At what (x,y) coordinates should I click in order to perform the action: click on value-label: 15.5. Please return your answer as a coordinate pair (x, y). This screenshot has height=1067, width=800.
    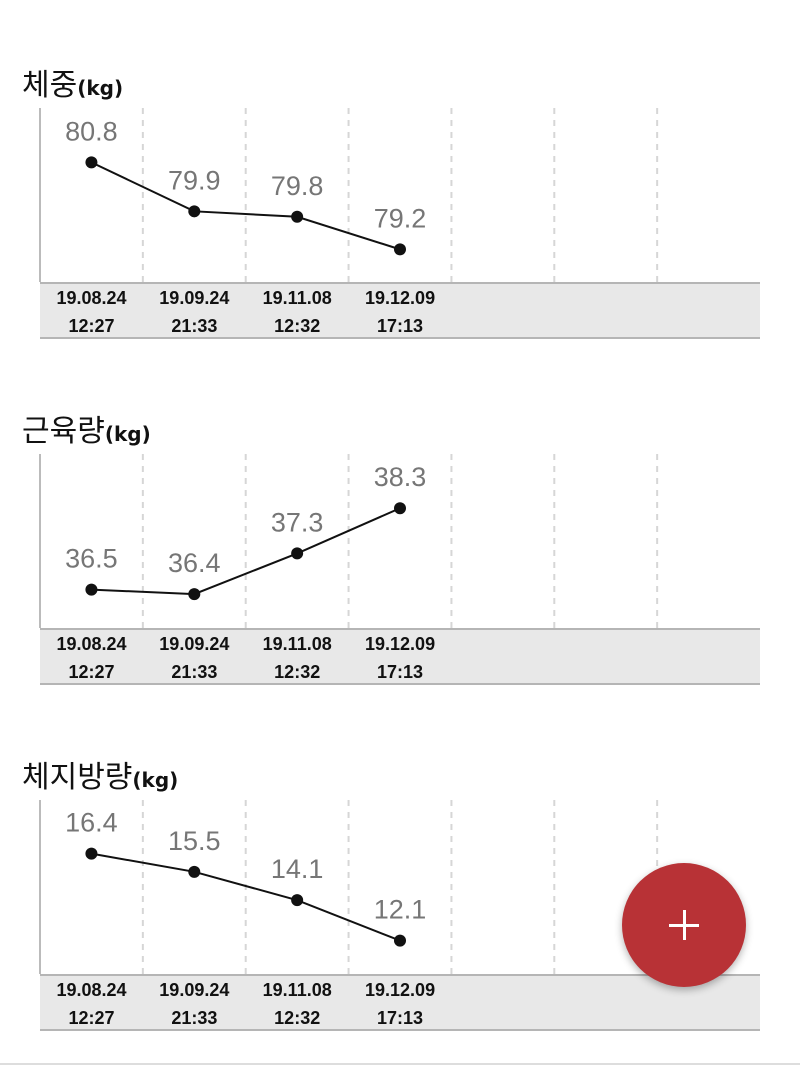
    Looking at the image, I should click on (194, 841).